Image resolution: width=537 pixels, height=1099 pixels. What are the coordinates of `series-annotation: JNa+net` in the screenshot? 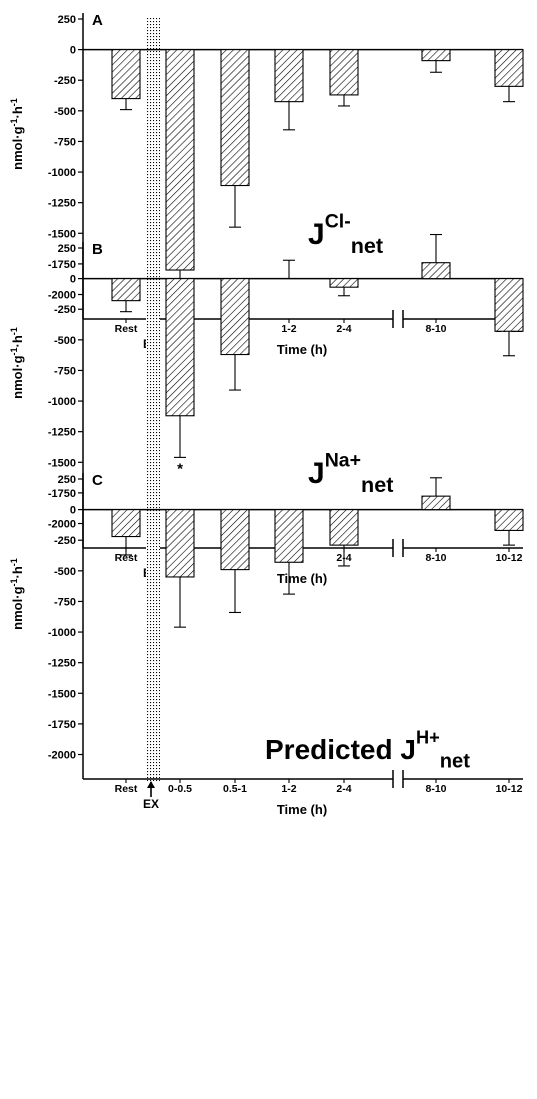 It's located at (350, 474).